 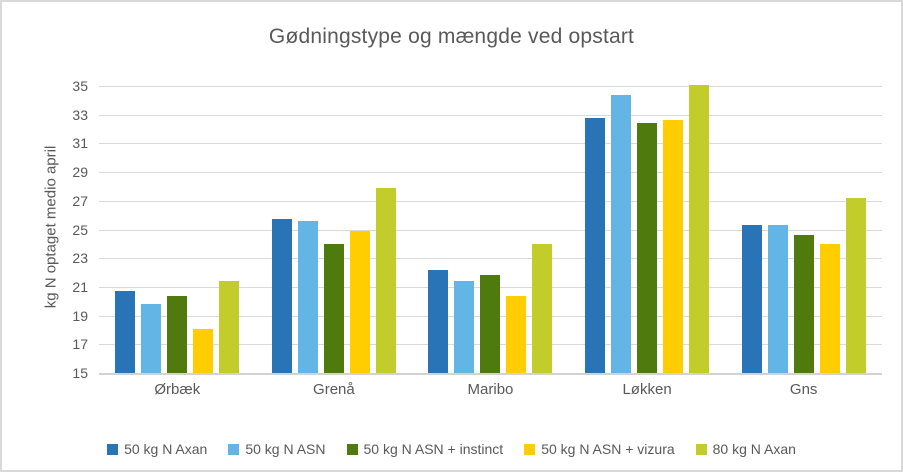 I want to click on y-tick-label: 35, so click(x=80, y=86).